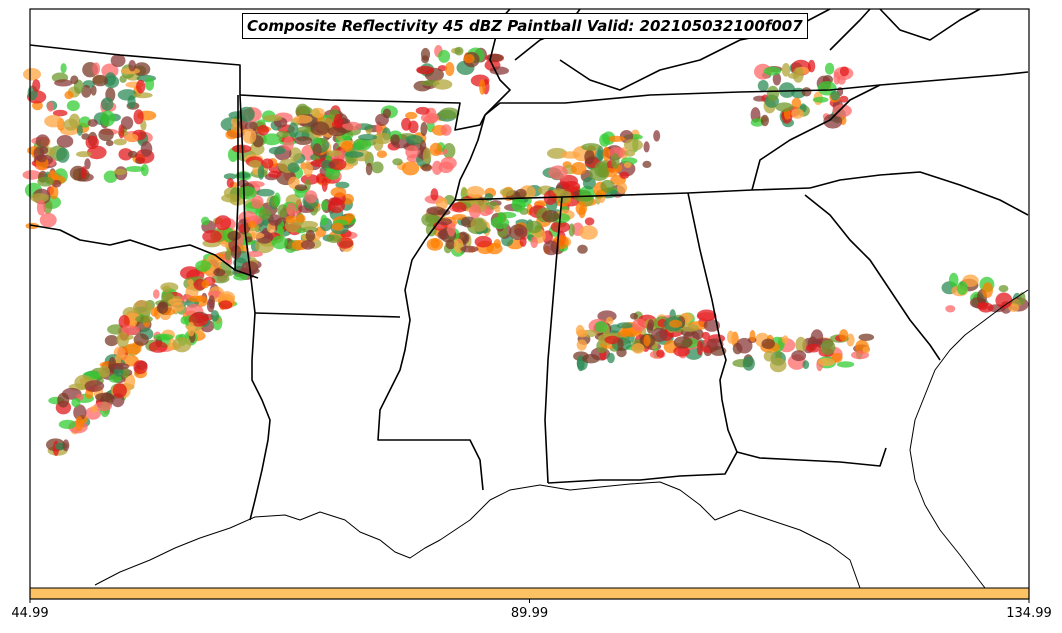 The width and height of the screenshot is (1062, 633). Describe the element at coordinates (872, 277) in the screenshot. I see `sc-ga-border` at that location.